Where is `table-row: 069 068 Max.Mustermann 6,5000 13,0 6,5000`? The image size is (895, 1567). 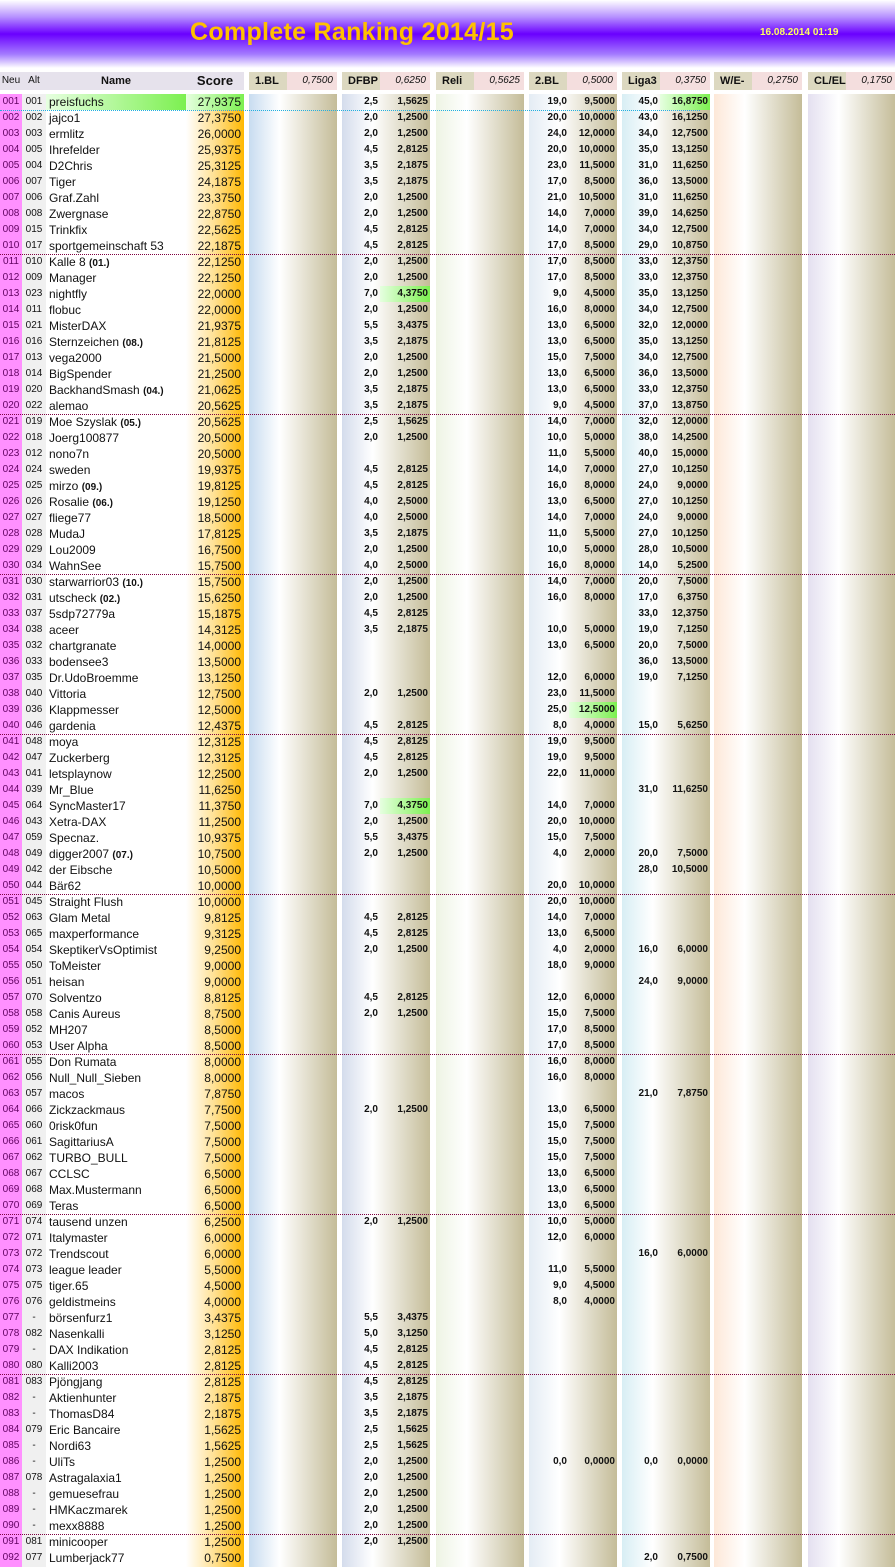 table-row: 069 068 Max.Mustermann 6,5000 13,0 6,5000 is located at coordinates (447, 1190).